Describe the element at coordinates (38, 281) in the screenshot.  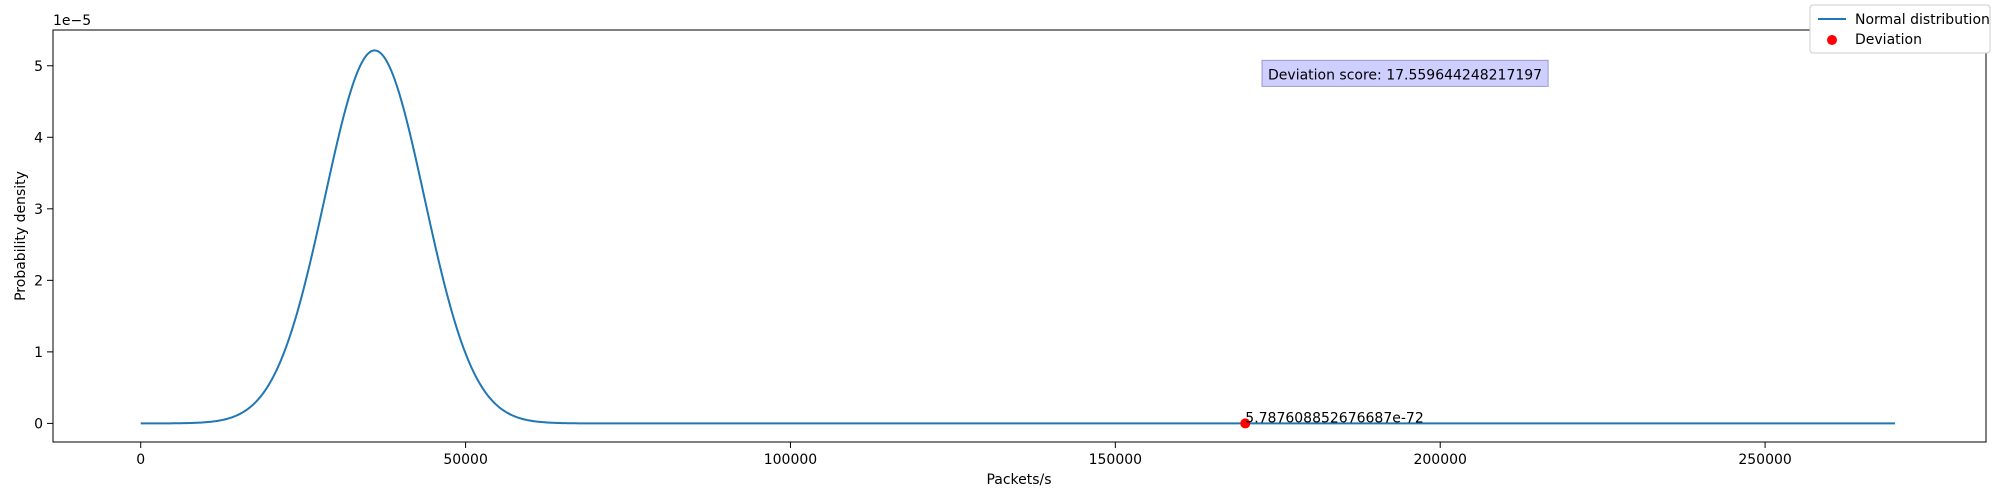
I see `y-tick-label: 2` at that location.